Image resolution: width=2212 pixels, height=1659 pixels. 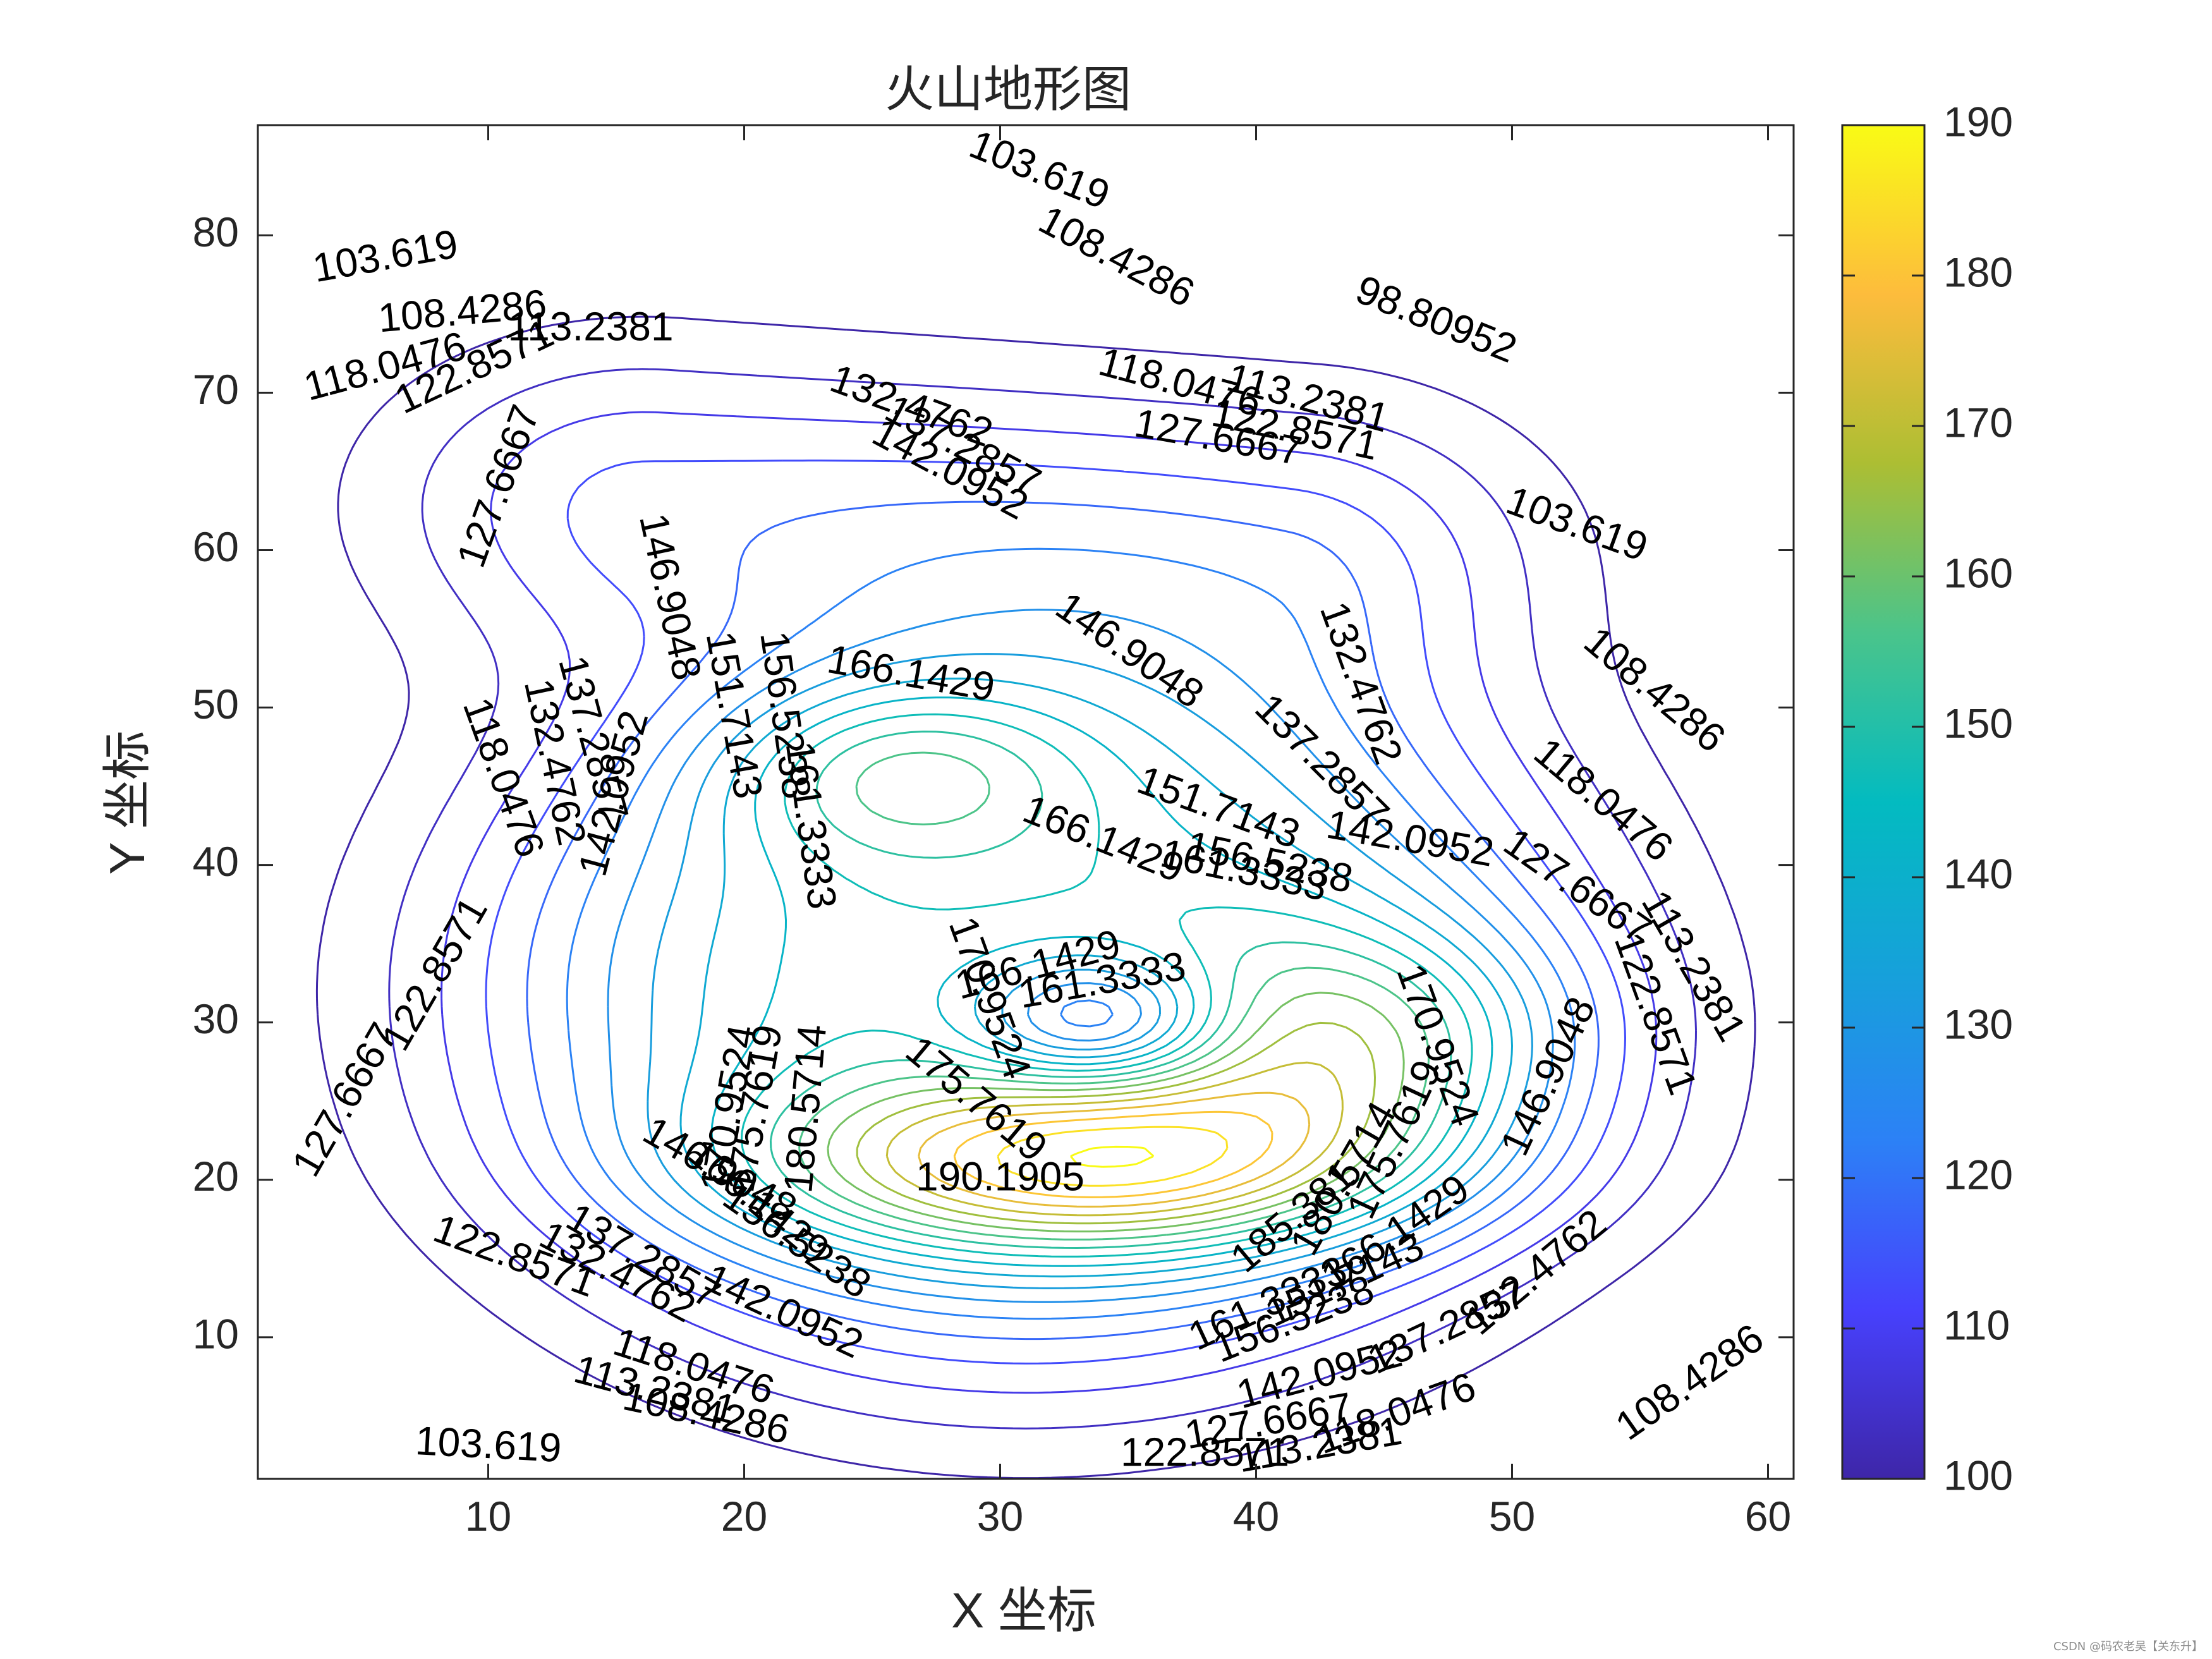 I want to click on contour-label: 122.8571, so click(x=1205, y=1452).